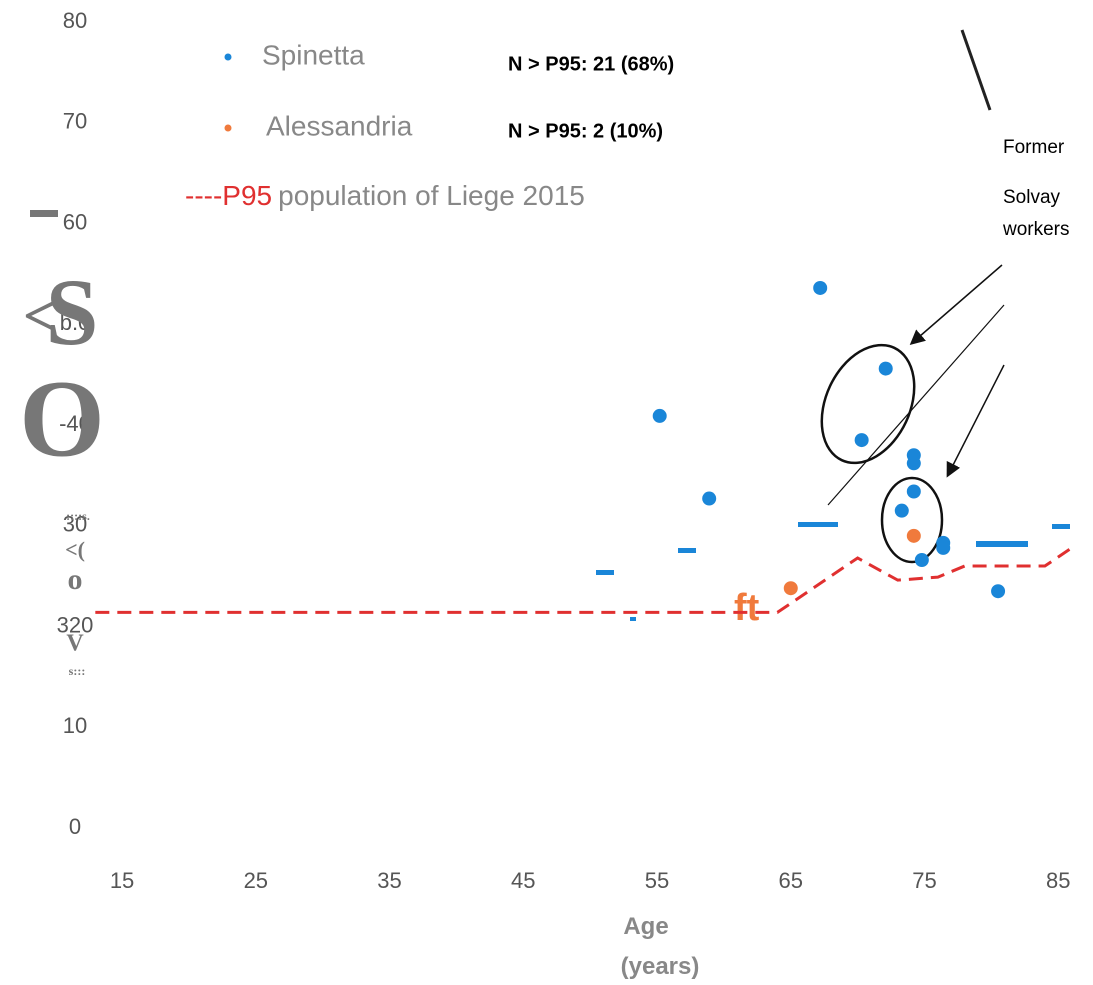  I want to click on x-tick-label: 75, so click(924, 880).